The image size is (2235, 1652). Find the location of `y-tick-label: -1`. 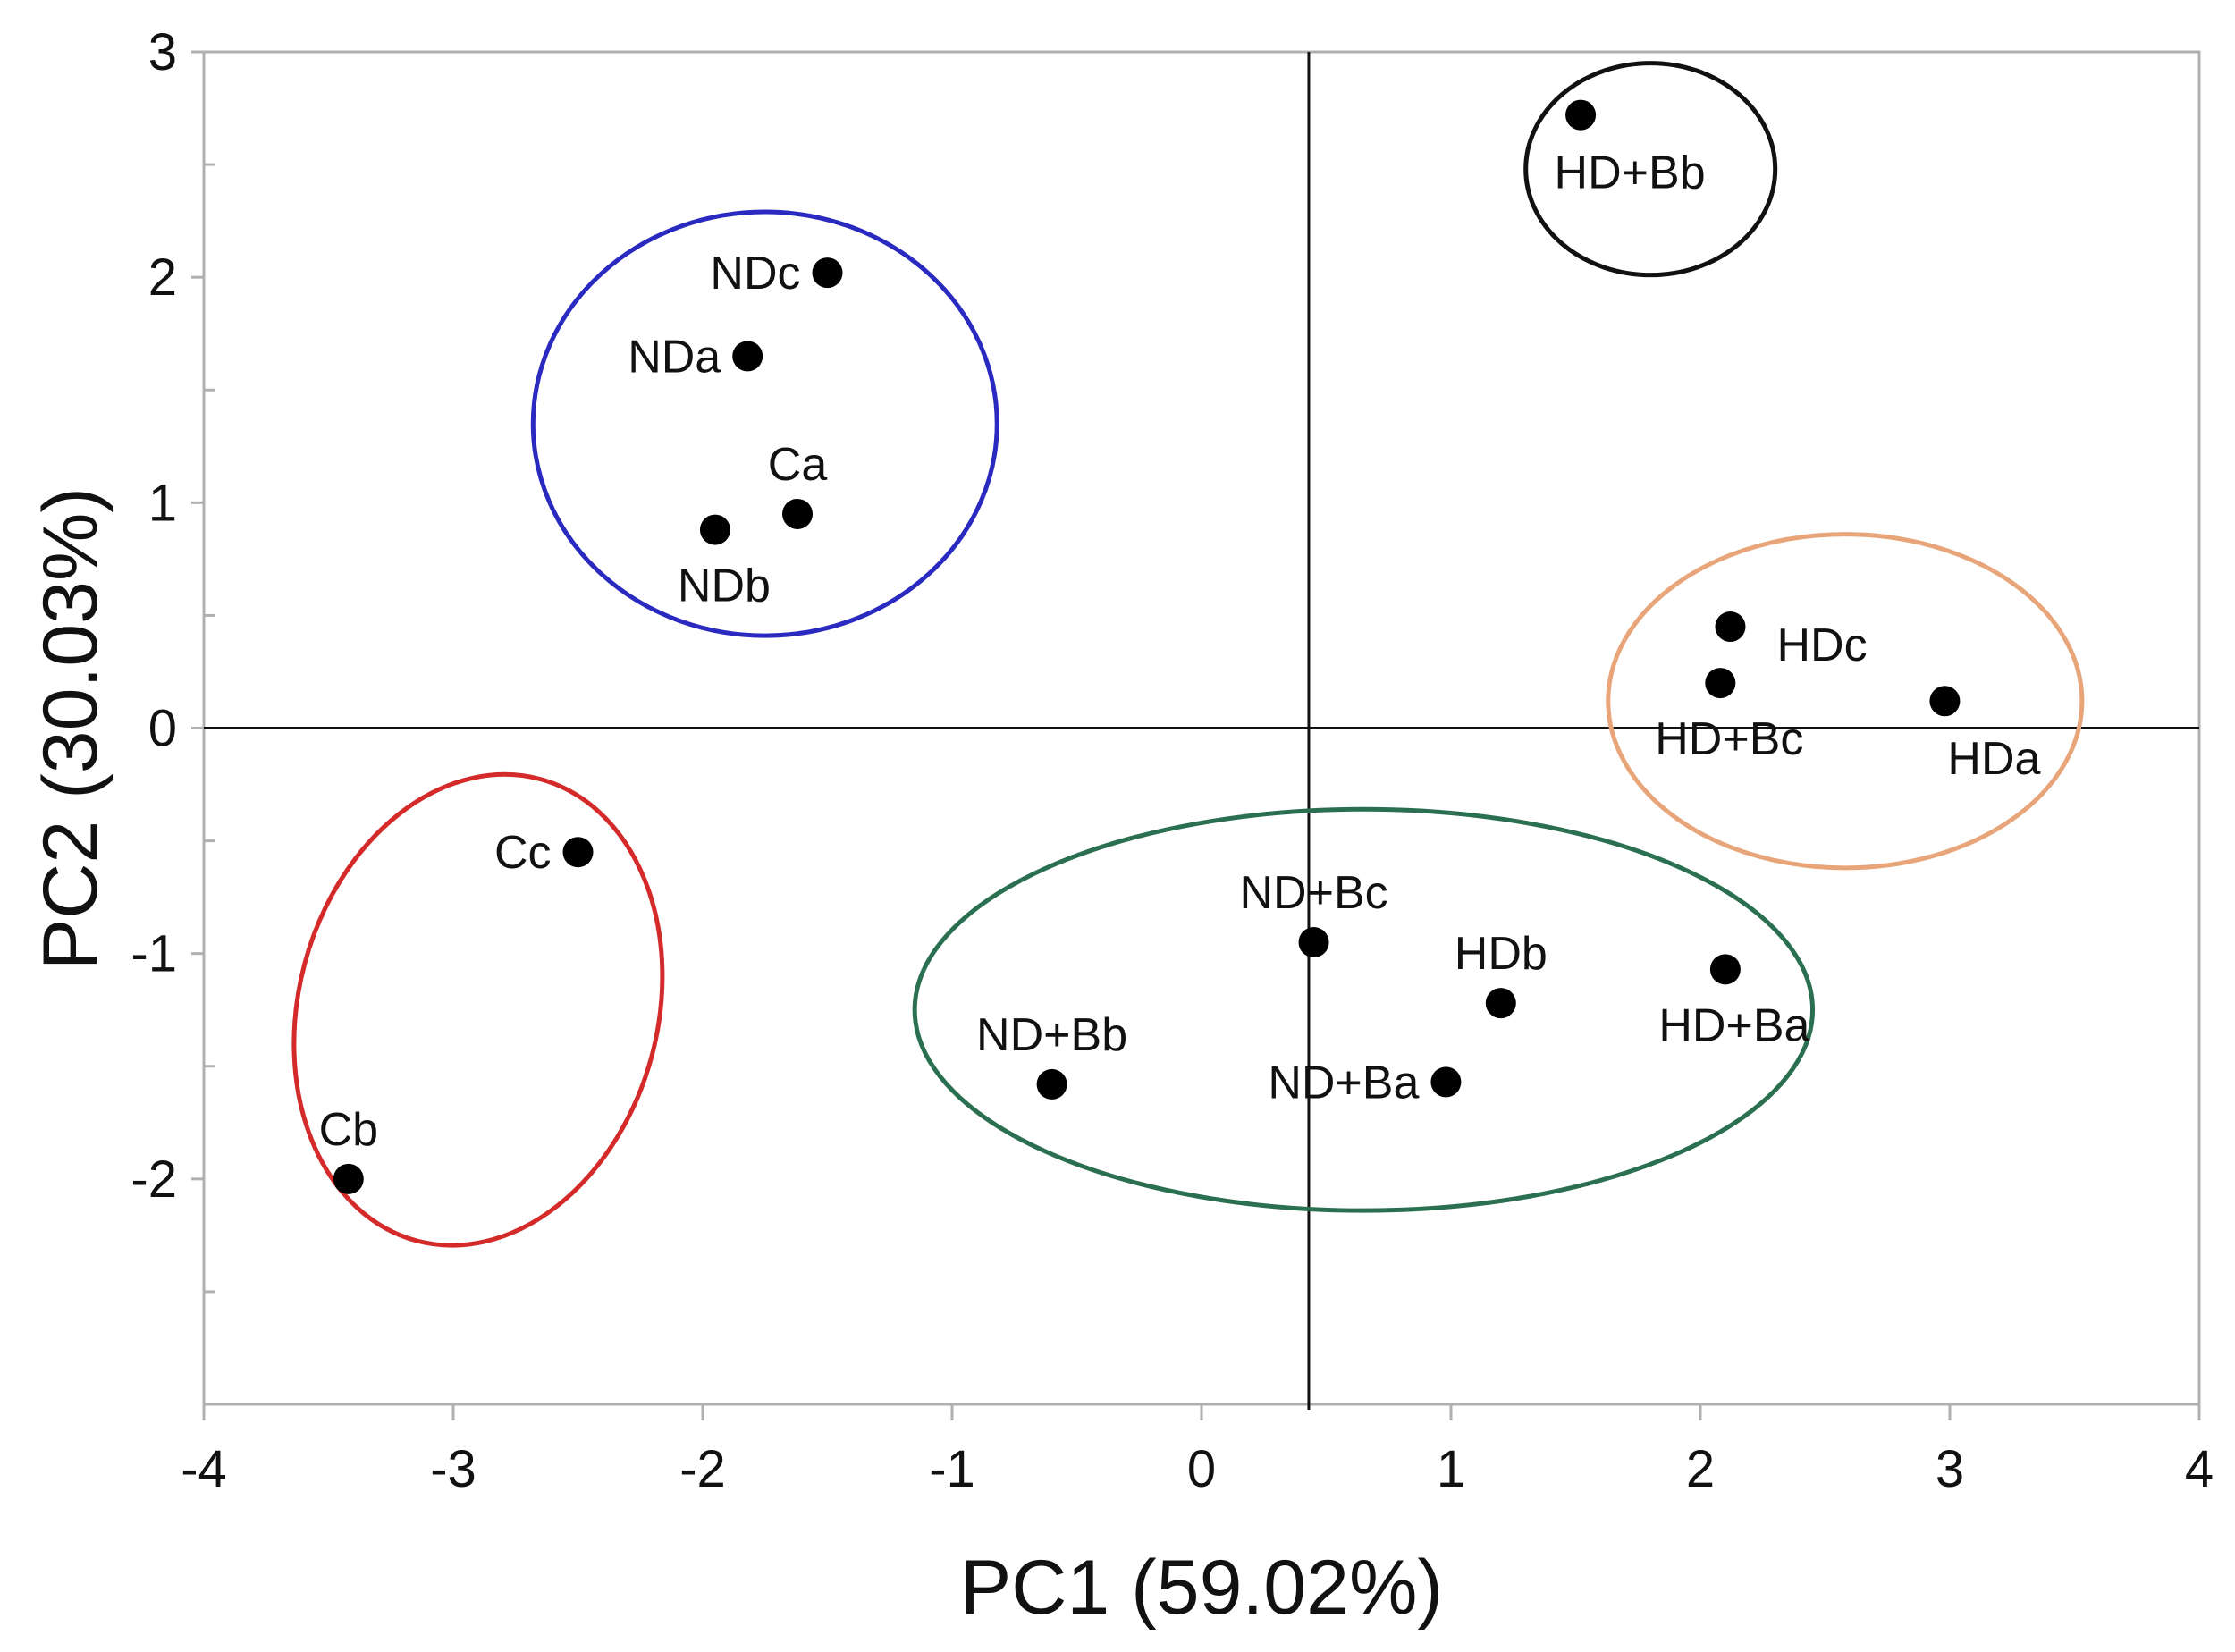

y-tick-label: -1 is located at coordinates (154, 954).